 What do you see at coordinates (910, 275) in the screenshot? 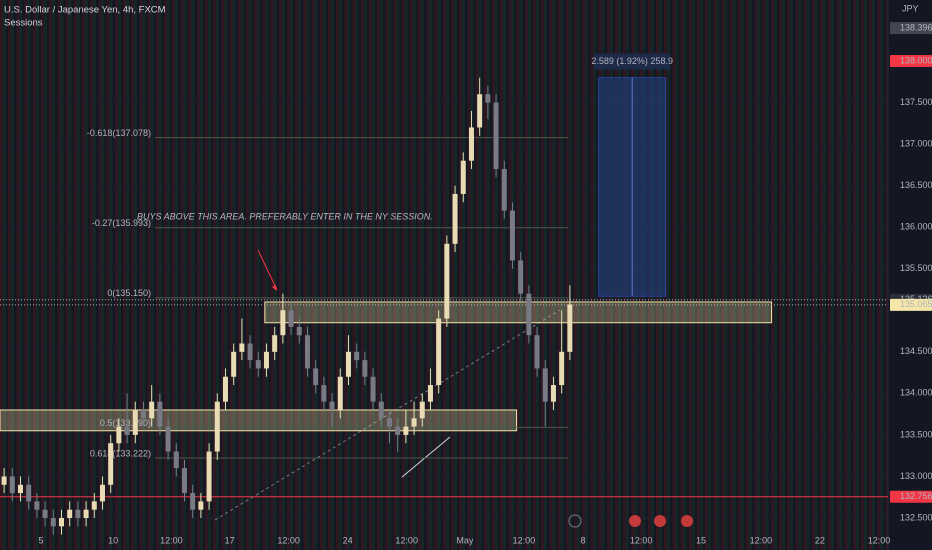
I see `price-axis-bg` at bounding box center [910, 275].